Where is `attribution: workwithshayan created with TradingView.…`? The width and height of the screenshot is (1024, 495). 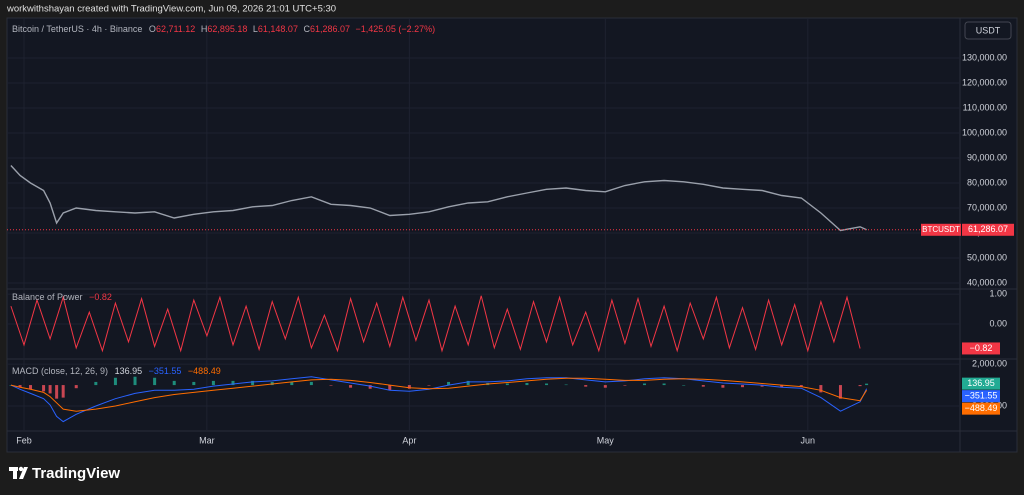
attribution: workwithshayan created with TradingView.… is located at coordinates (171, 9).